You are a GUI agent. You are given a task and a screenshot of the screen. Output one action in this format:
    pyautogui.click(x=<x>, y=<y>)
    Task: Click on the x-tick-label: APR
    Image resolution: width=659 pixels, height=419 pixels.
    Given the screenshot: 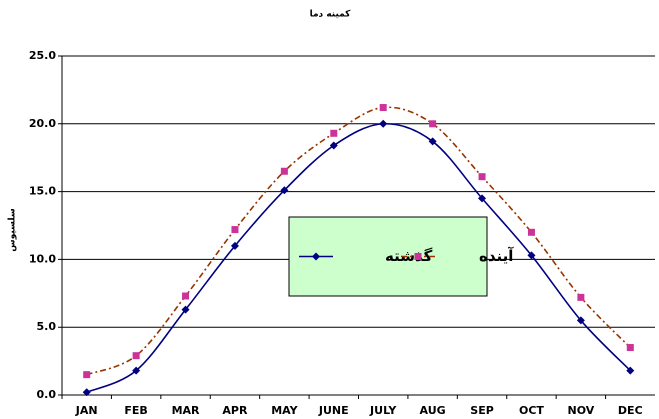 What is the action you would take?
    pyautogui.click(x=235, y=410)
    